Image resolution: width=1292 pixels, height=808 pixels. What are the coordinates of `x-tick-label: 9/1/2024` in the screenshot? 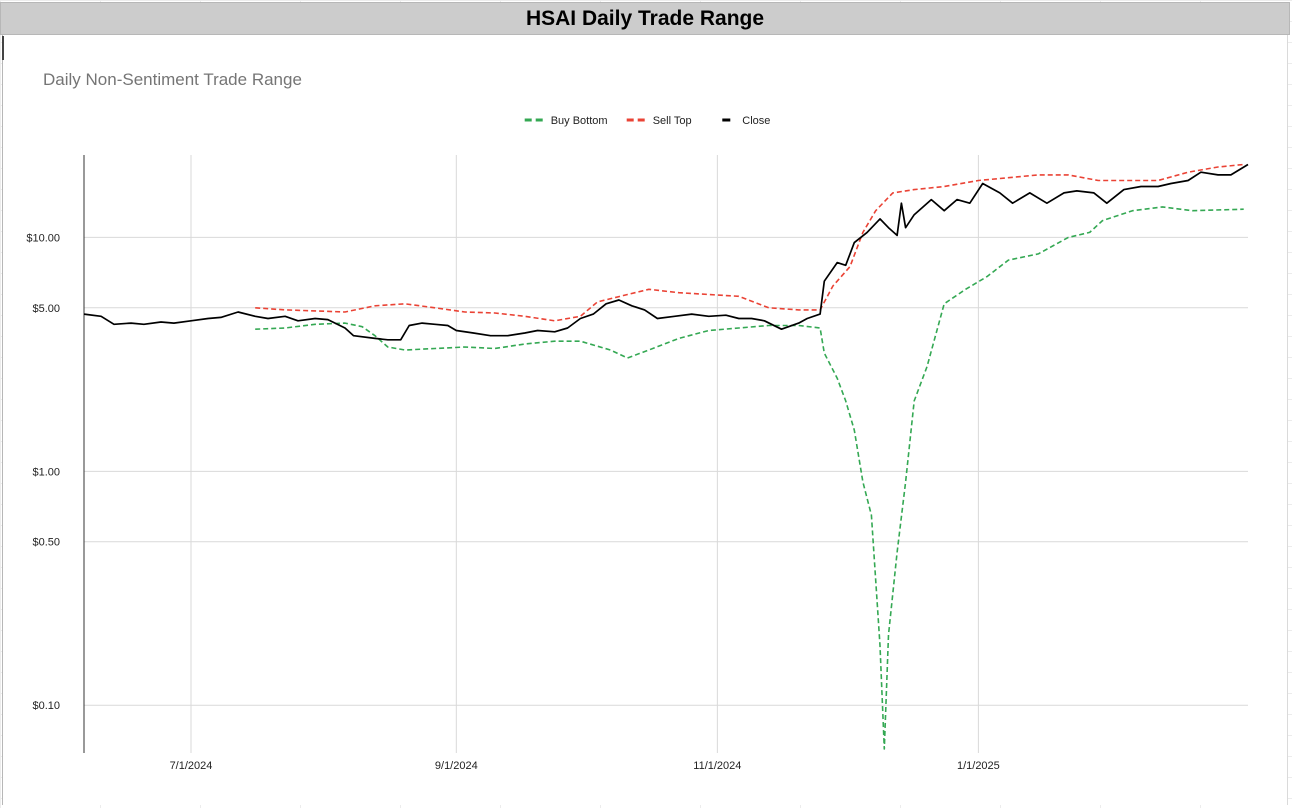 It's located at (456, 766).